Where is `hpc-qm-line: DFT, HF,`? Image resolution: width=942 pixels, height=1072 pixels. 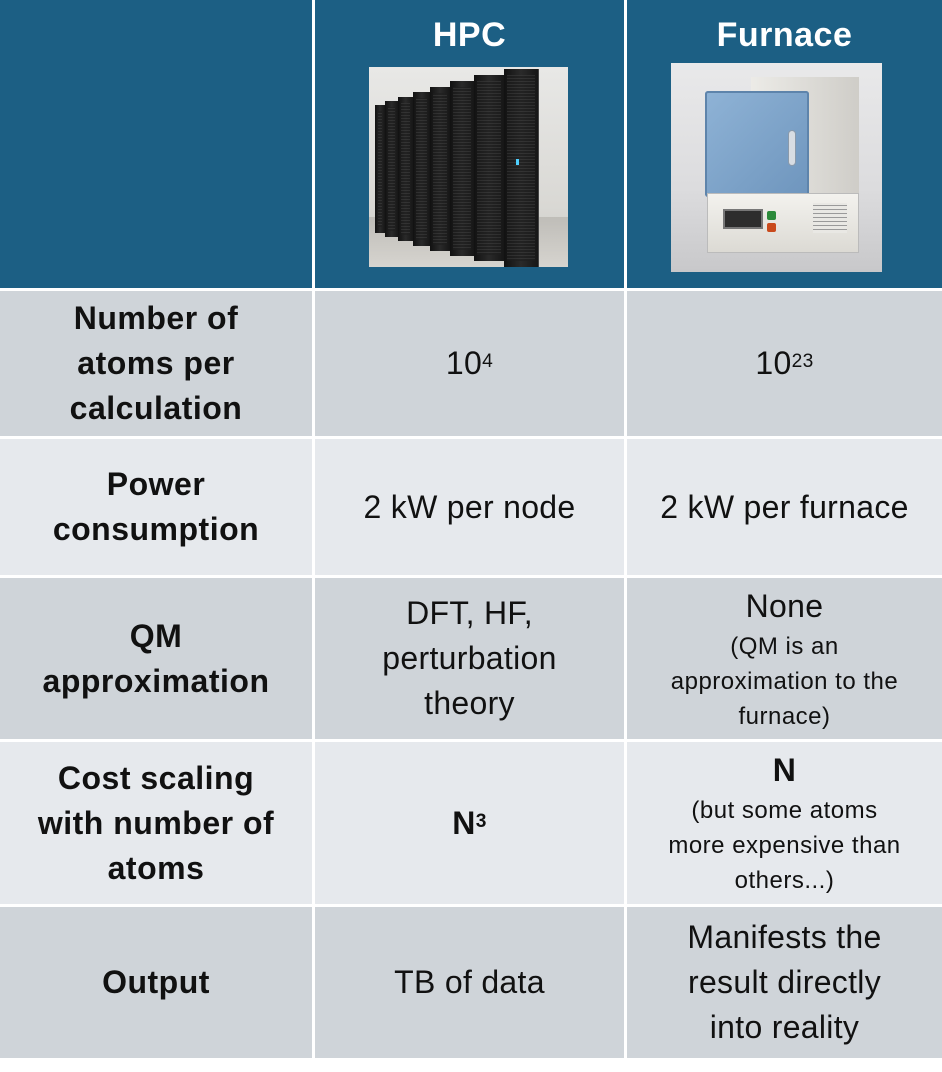
hpc-qm-line: DFT, HF, is located at coordinates (469, 613).